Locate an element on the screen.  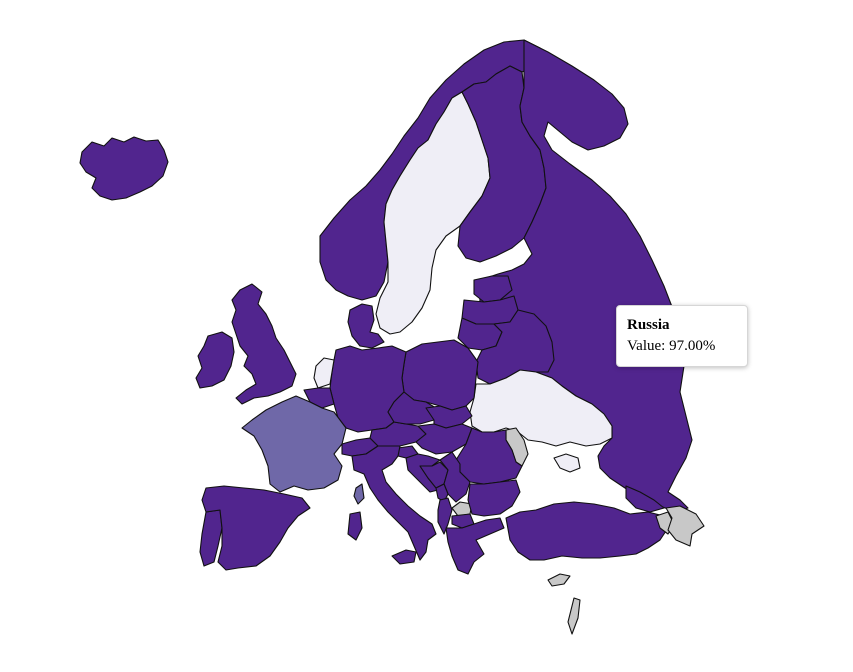
tooltip-country-name: Russia is located at coordinates (648, 325).